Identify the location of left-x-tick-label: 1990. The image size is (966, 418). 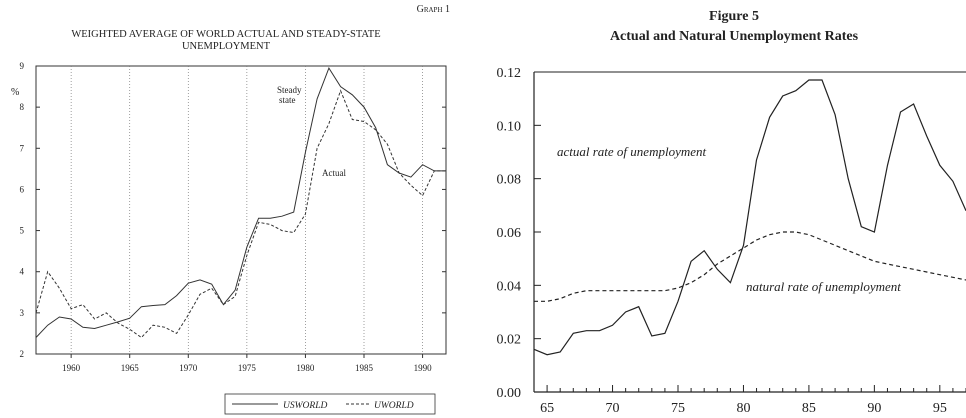
(423, 368).